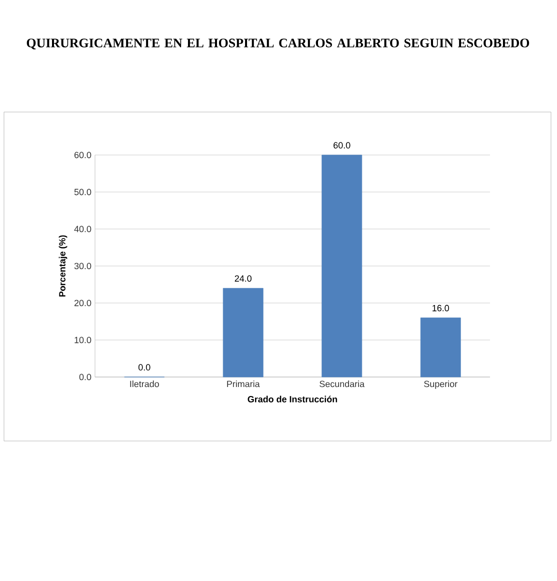 Image resolution: width=557 pixels, height=581 pixels. Describe the element at coordinates (342, 145) in the screenshot. I see `data-label: 60.0` at that location.